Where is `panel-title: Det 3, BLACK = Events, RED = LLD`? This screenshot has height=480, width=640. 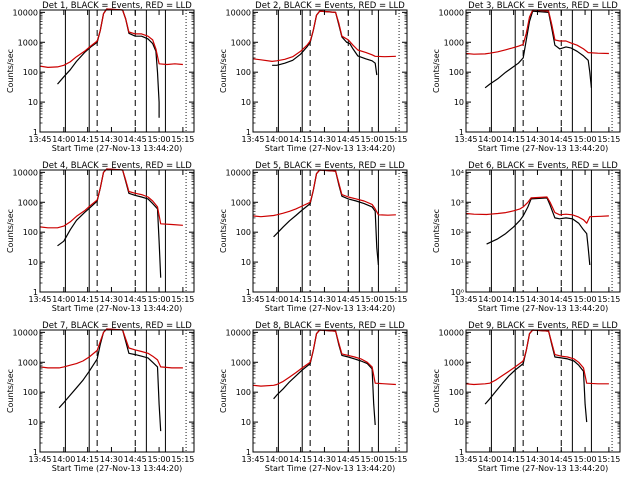
panel-title: Det 3, BLACK = Events, RED = LLD is located at coordinates (543, 6).